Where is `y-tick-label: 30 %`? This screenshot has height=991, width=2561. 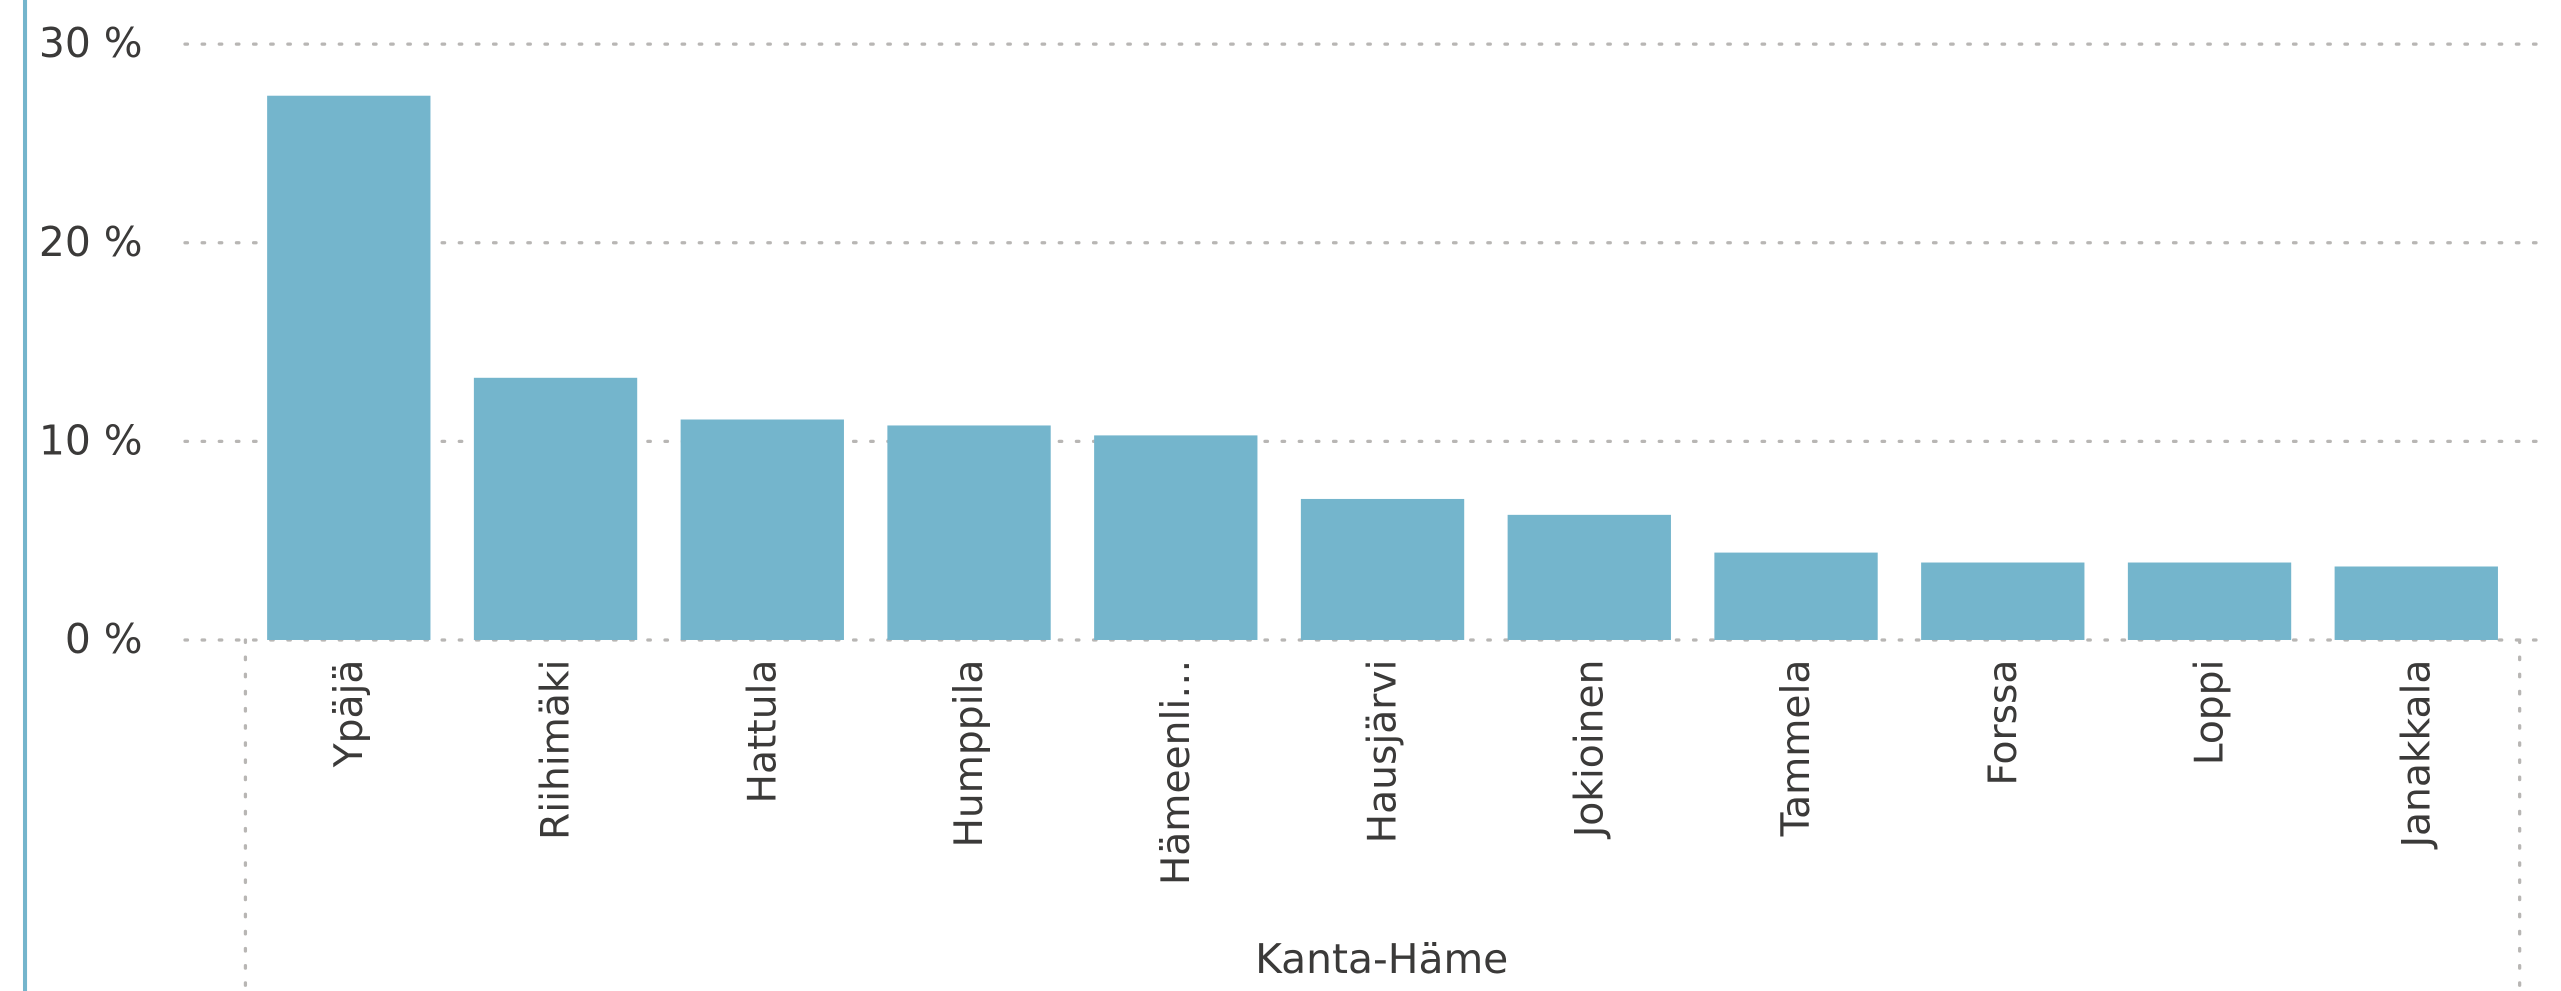 y-tick-label: 30 % is located at coordinates (91, 43).